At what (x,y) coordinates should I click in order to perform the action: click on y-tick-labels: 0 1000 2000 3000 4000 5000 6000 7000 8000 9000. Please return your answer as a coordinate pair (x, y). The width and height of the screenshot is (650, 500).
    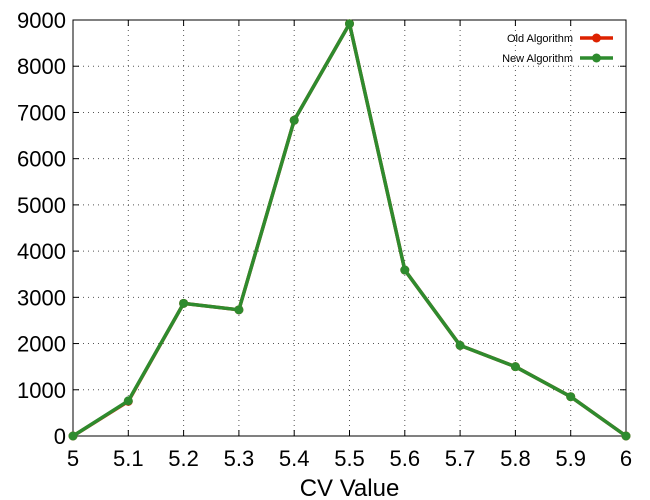
    Looking at the image, I should click on (41, 228).